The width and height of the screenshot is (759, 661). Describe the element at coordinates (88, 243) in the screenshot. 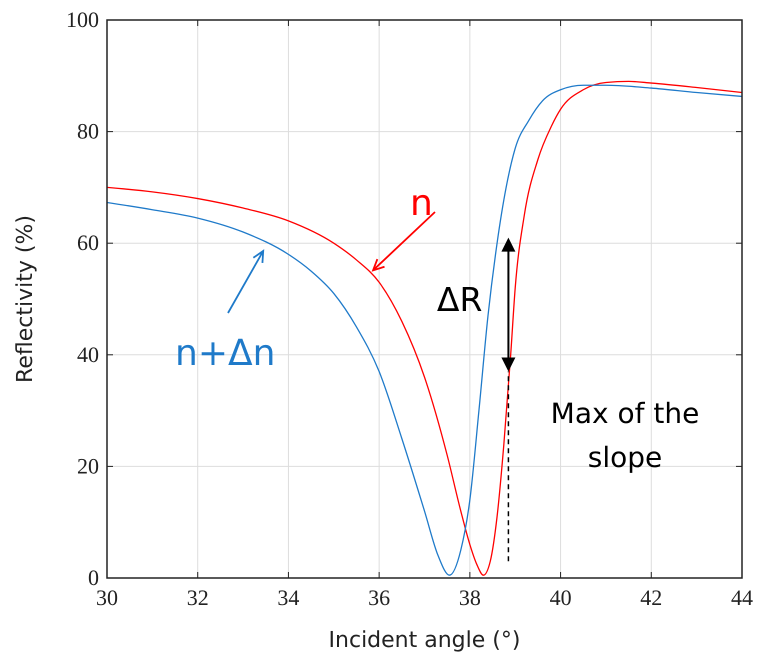

I see `y-tick-label: 60` at that location.